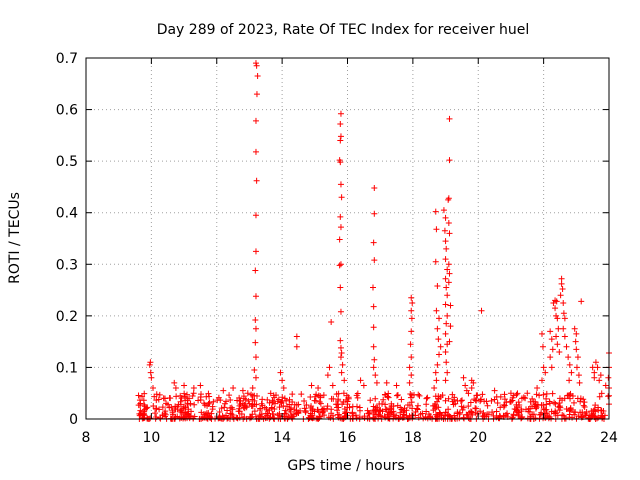 The height and width of the screenshot is (480, 640). I want to click on x-tick-label: 8, so click(86, 438).